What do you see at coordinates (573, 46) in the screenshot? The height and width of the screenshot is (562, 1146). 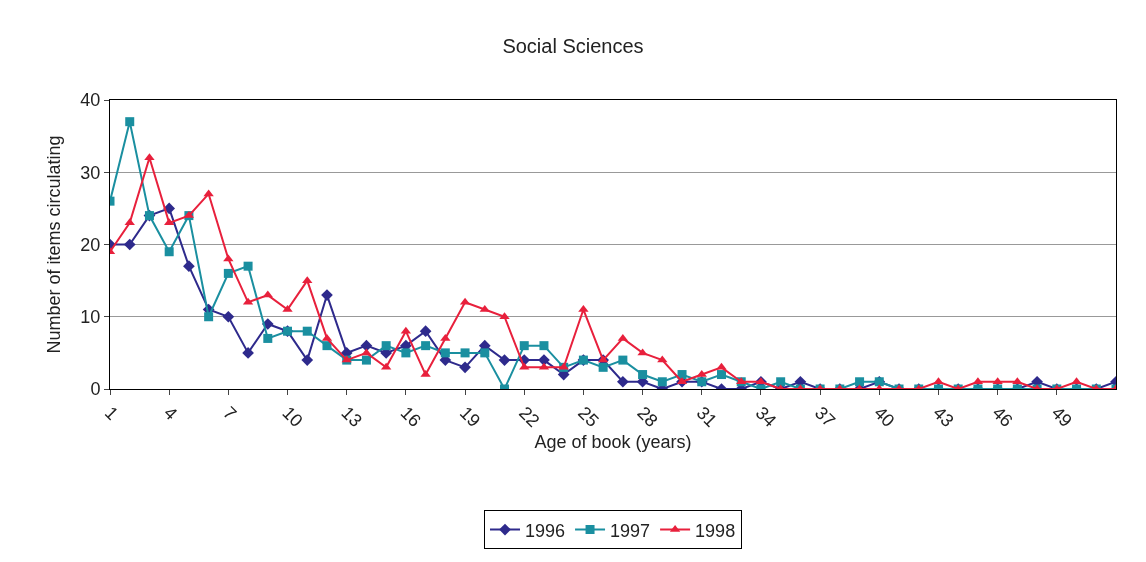 I see `chart-title: Social Sciences` at bounding box center [573, 46].